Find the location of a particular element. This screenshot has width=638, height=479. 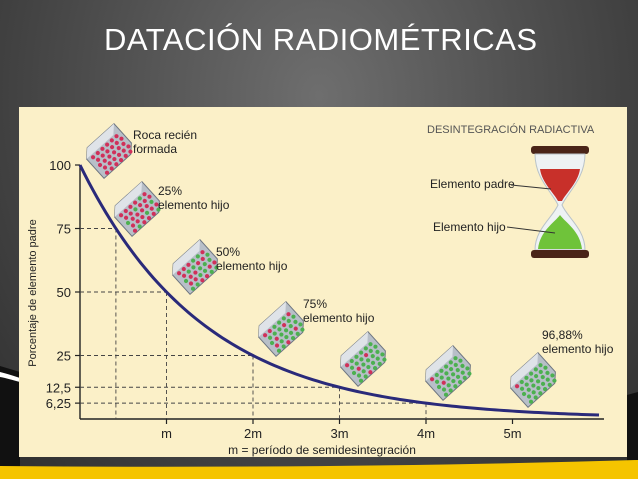

decorative-swoosh-bottom is located at coordinates (319, 469).